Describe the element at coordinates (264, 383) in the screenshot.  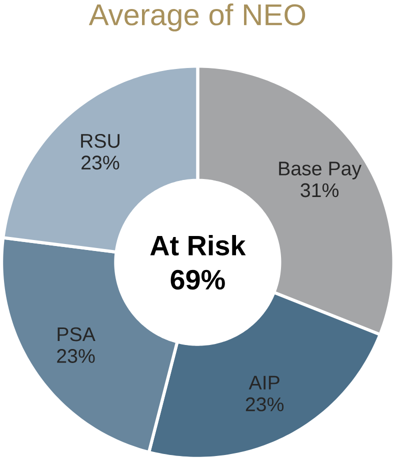
I see `slice-label: AIP` at that location.